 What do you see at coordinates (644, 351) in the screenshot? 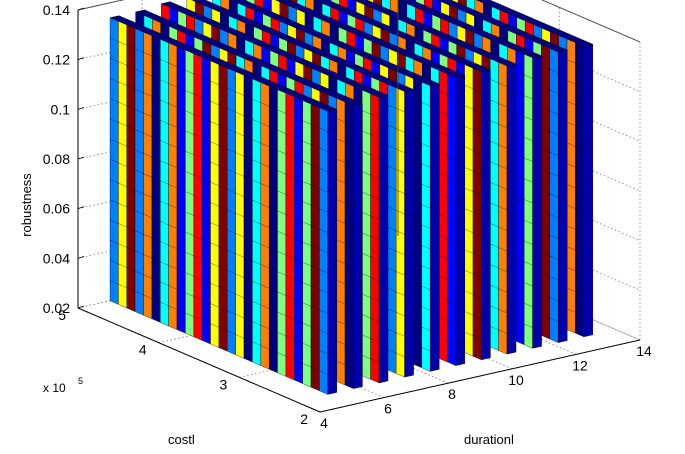
I see `x-tick-label: 14` at bounding box center [644, 351].